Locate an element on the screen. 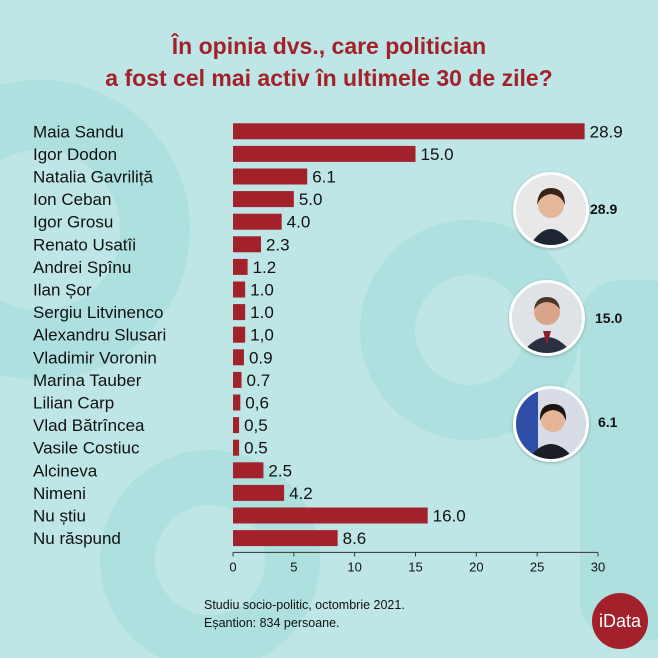 The image size is (658, 658). x-tick-label: 5 is located at coordinates (293, 566).